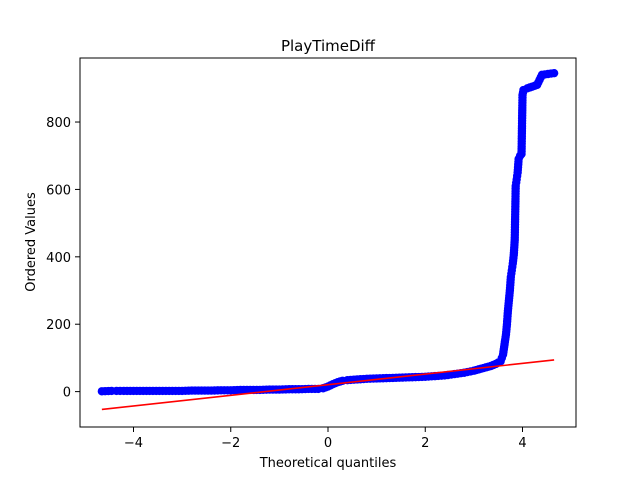  Describe the element at coordinates (554, 73) in the screenshot. I see `data-point` at that location.